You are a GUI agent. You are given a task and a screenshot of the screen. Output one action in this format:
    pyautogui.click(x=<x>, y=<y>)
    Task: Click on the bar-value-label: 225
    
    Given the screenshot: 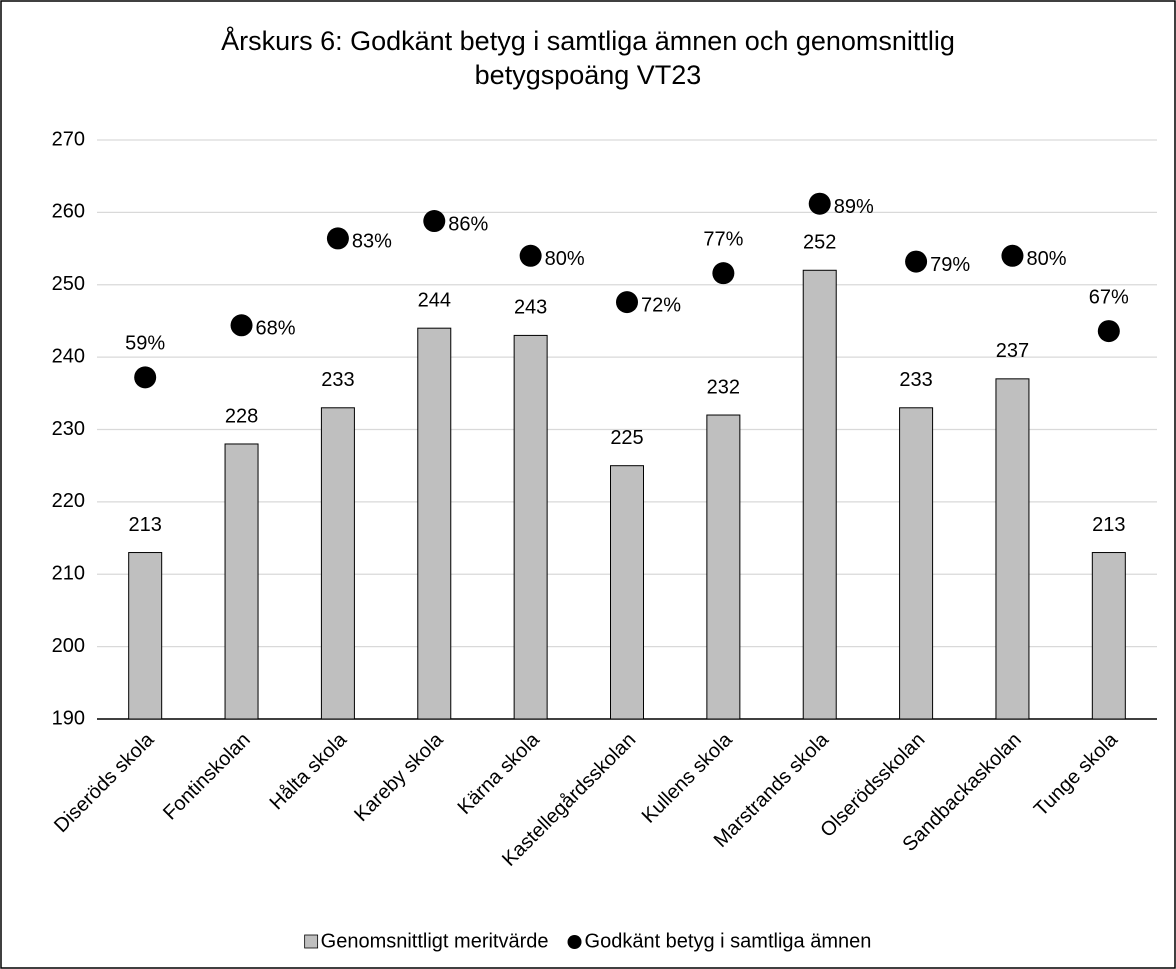 What is the action you would take?
    pyautogui.click(x=626, y=438)
    